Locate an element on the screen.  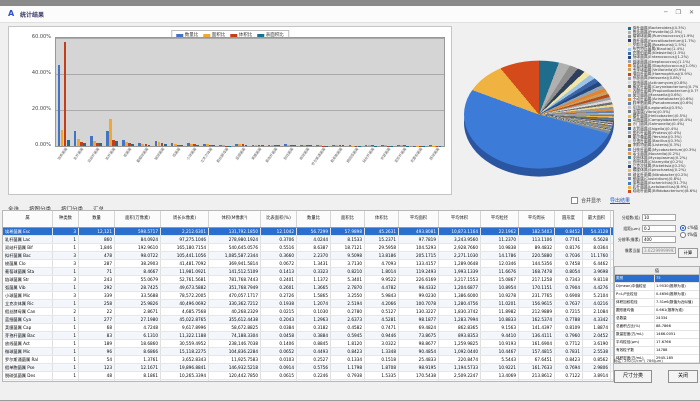
column-header: 平均面积 is located at coordinates (419, 219).